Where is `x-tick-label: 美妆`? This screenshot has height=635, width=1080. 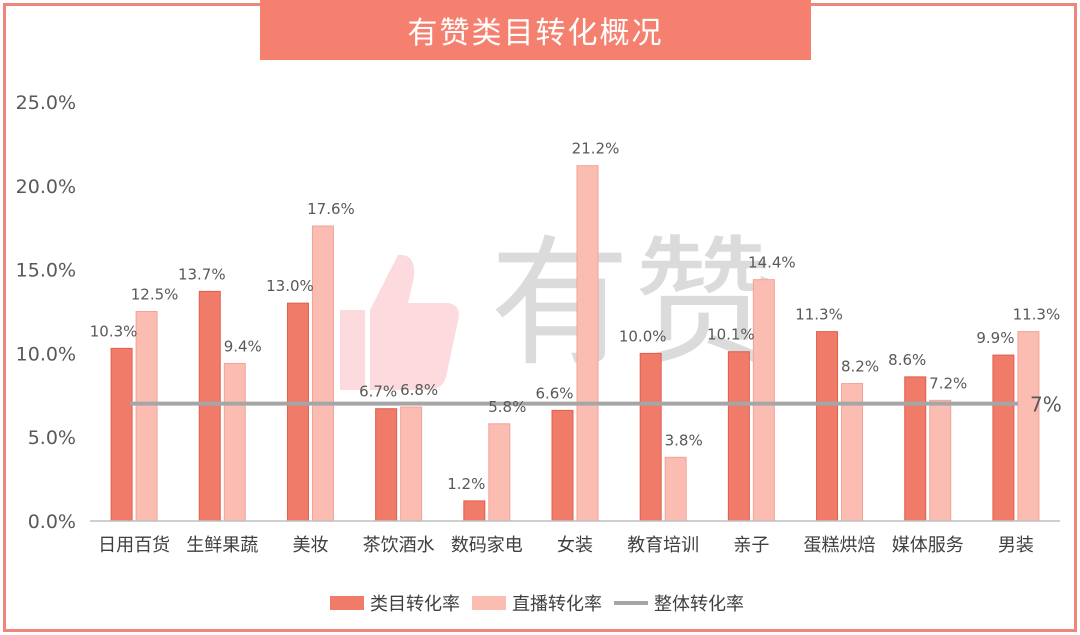
x-tick-label: 美妆 is located at coordinates (310, 545).